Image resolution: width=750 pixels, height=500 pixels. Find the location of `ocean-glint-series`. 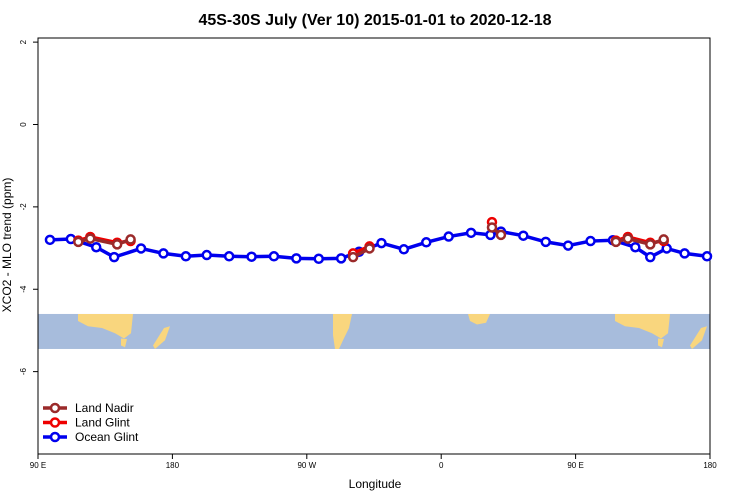

ocean-glint-series is located at coordinates (378, 245).